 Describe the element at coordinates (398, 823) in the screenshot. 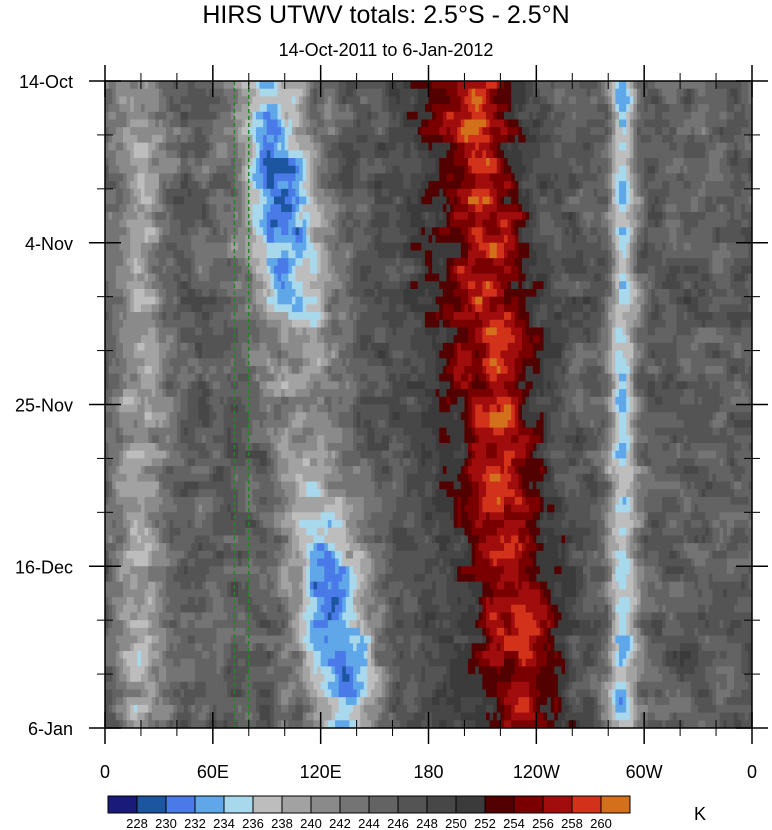

I see `colorbar-label-9: 246` at that location.